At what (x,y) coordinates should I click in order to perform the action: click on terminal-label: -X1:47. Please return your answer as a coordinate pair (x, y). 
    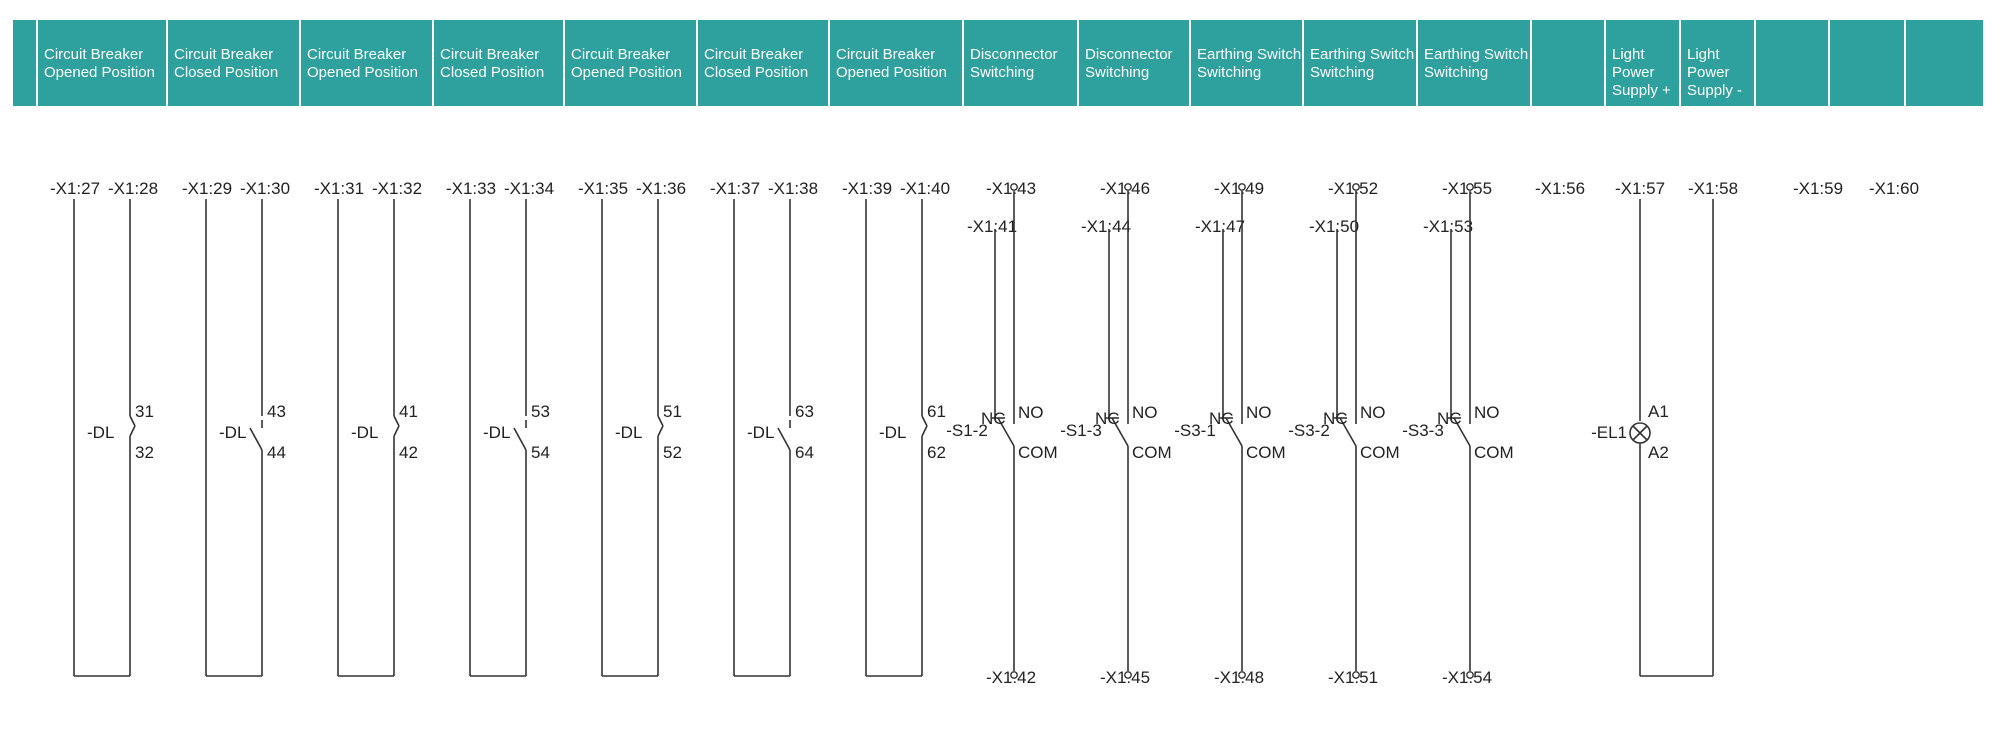
    Looking at the image, I should click on (1220, 226).